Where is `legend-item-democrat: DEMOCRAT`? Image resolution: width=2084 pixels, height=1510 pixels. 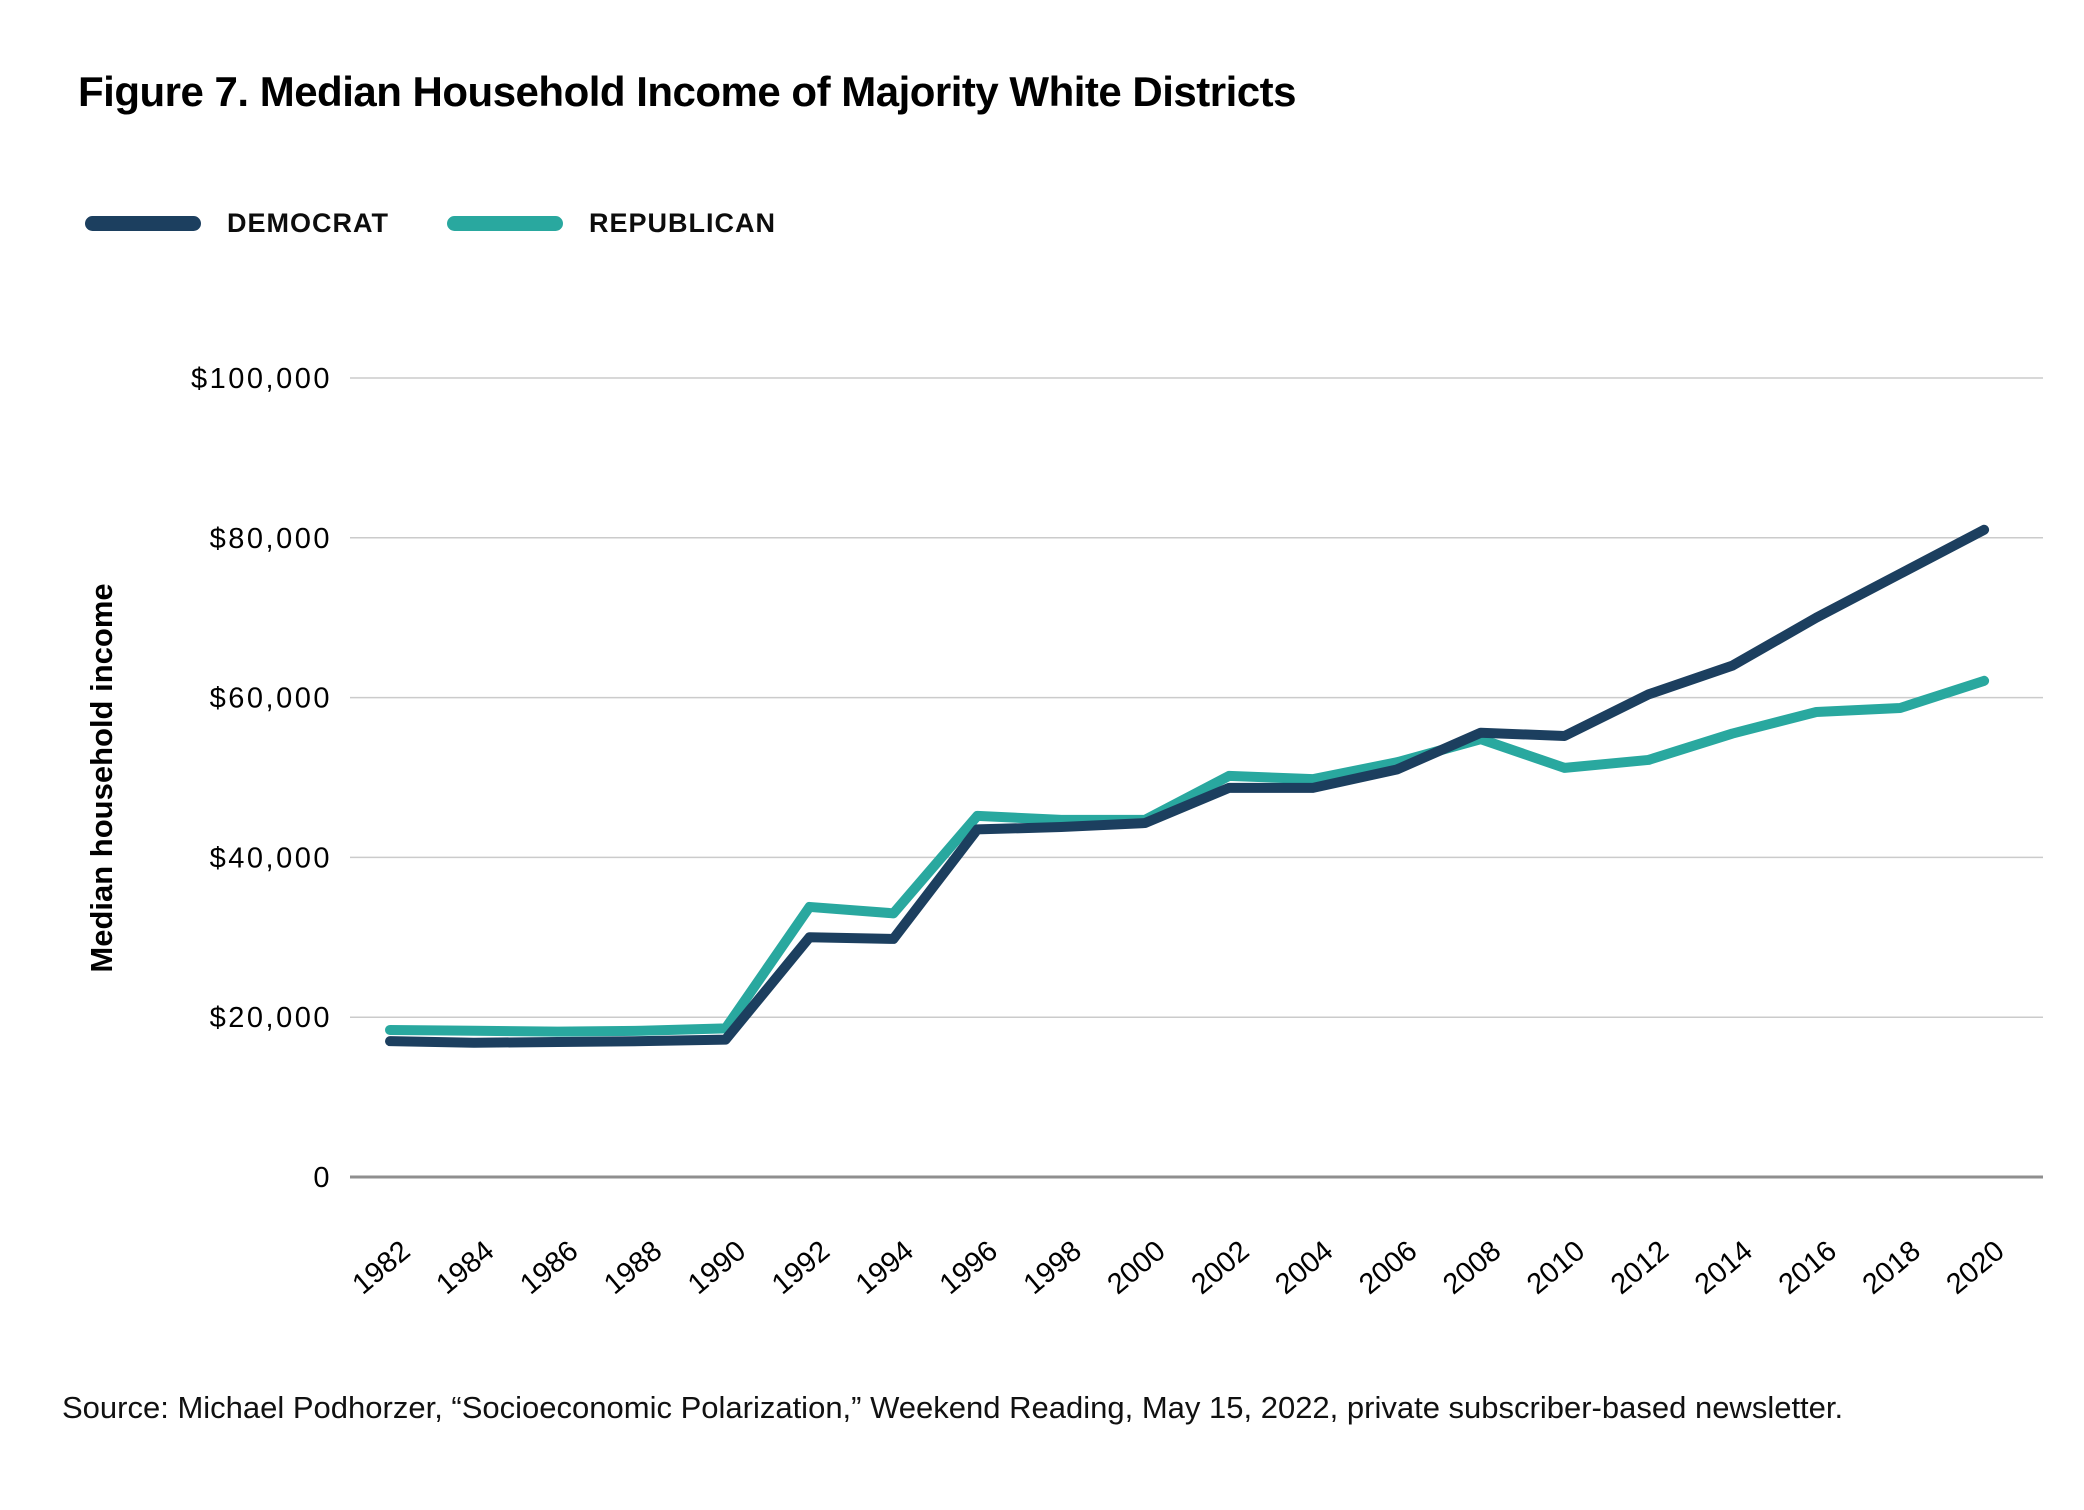
legend-item-democrat: DEMOCRAT is located at coordinates (237, 223).